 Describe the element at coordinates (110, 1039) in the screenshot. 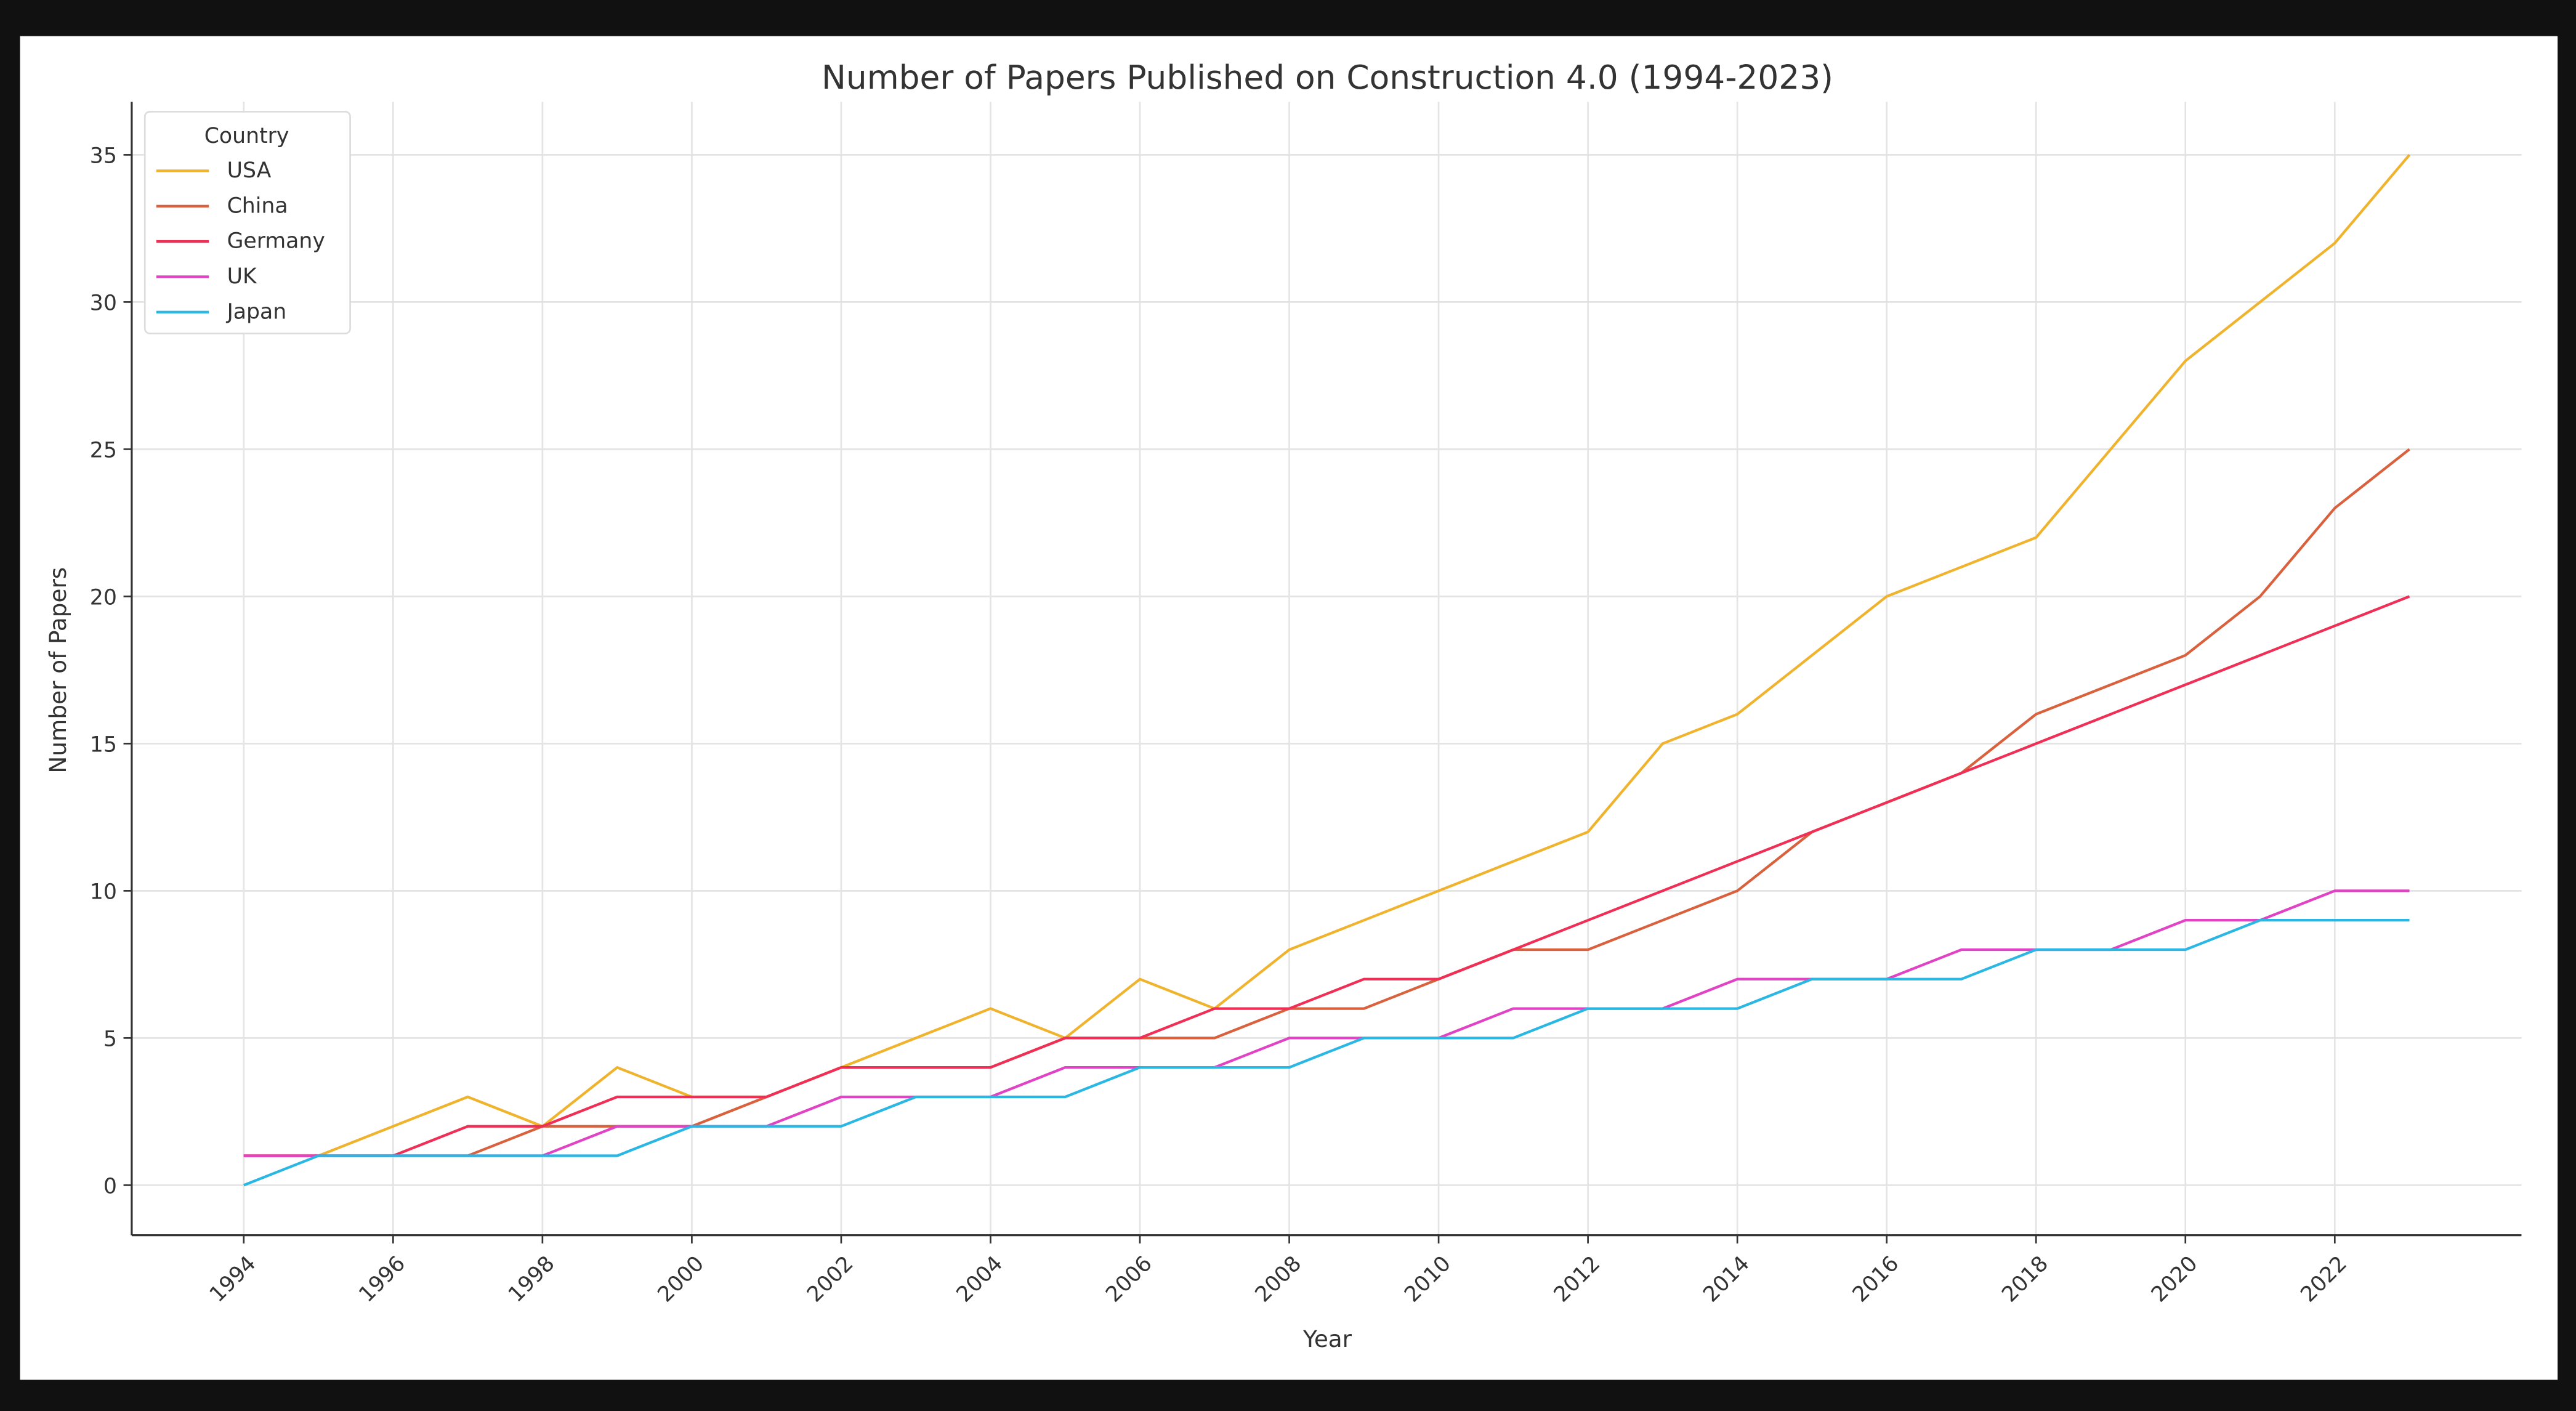

I see `y-tick-label: 5` at that location.